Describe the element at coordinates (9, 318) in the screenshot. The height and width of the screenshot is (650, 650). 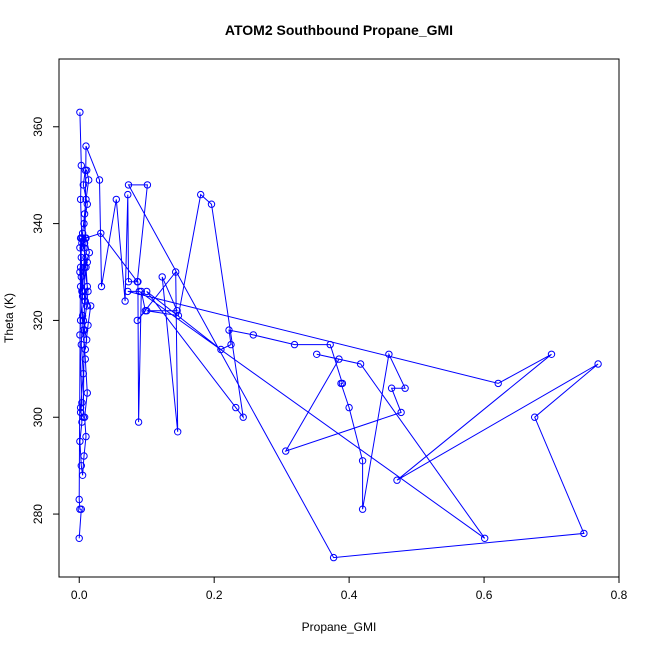
I see `y-axis-label: Theta (K)` at that location.